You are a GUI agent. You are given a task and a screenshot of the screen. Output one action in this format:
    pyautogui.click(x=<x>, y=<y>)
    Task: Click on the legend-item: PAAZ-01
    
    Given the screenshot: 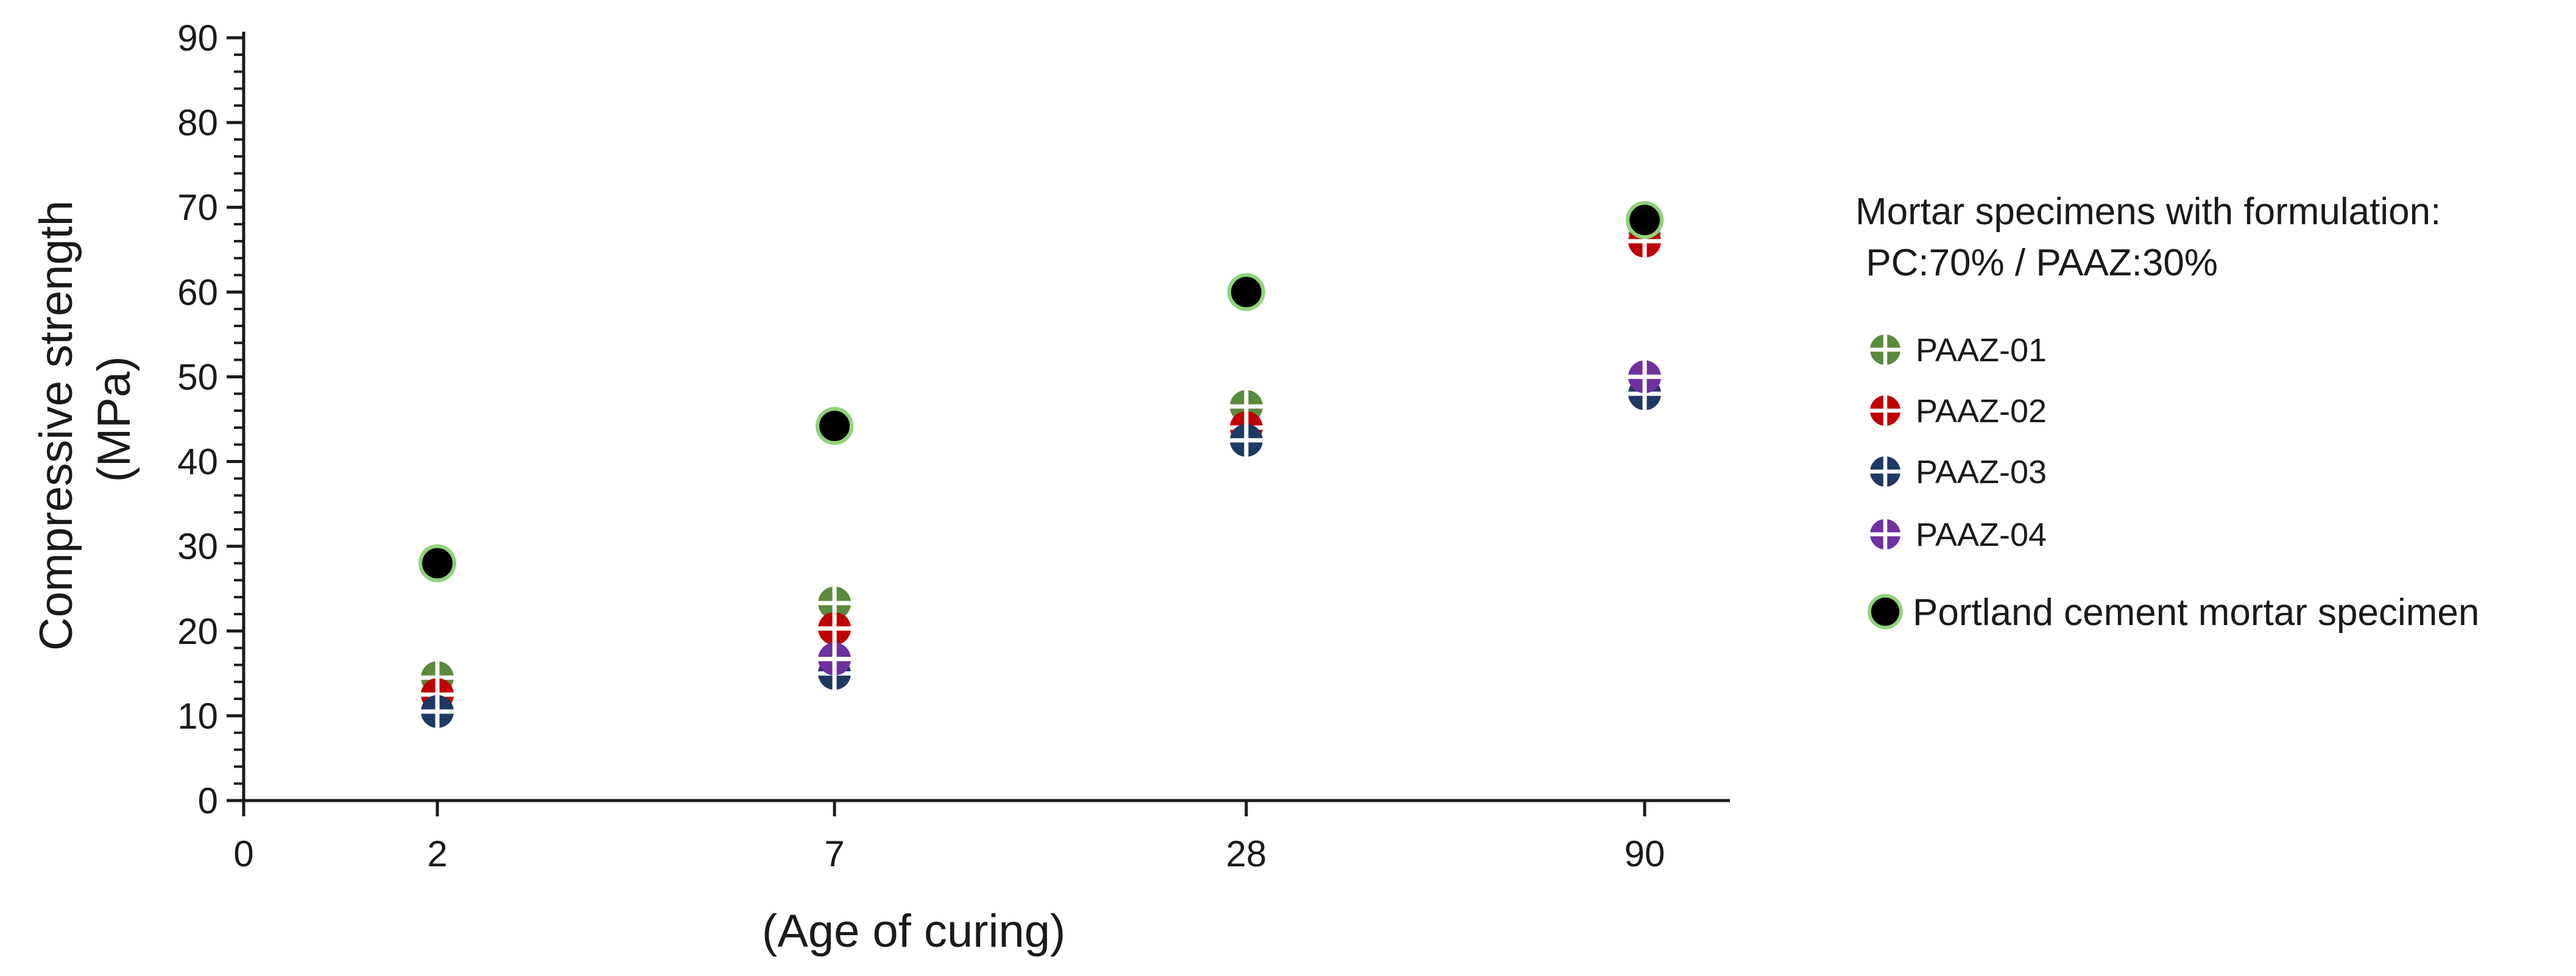 What is the action you would take?
    pyautogui.click(x=1959, y=351)
    